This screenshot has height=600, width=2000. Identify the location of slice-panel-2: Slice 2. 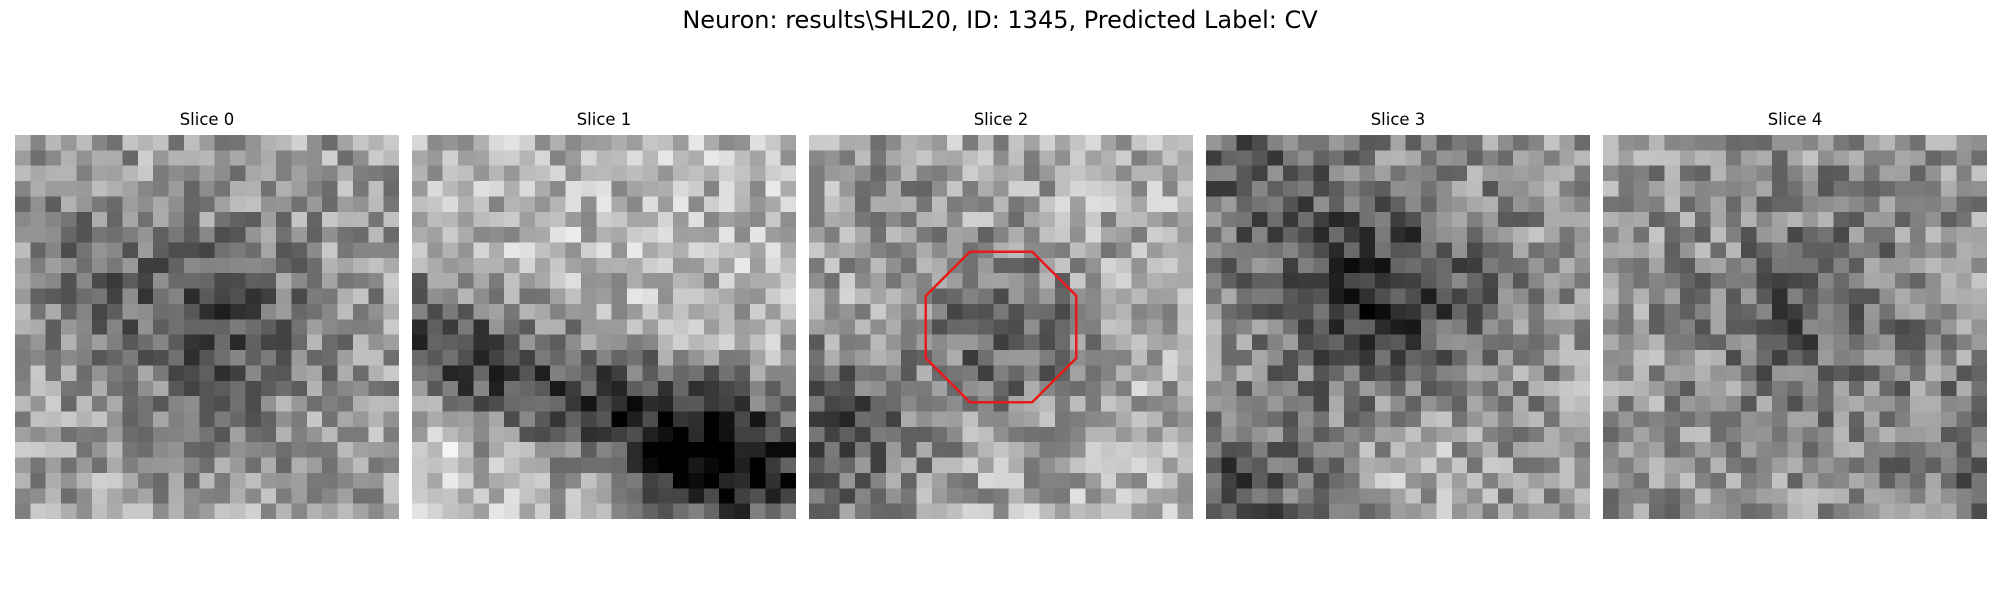
(1001, 313).